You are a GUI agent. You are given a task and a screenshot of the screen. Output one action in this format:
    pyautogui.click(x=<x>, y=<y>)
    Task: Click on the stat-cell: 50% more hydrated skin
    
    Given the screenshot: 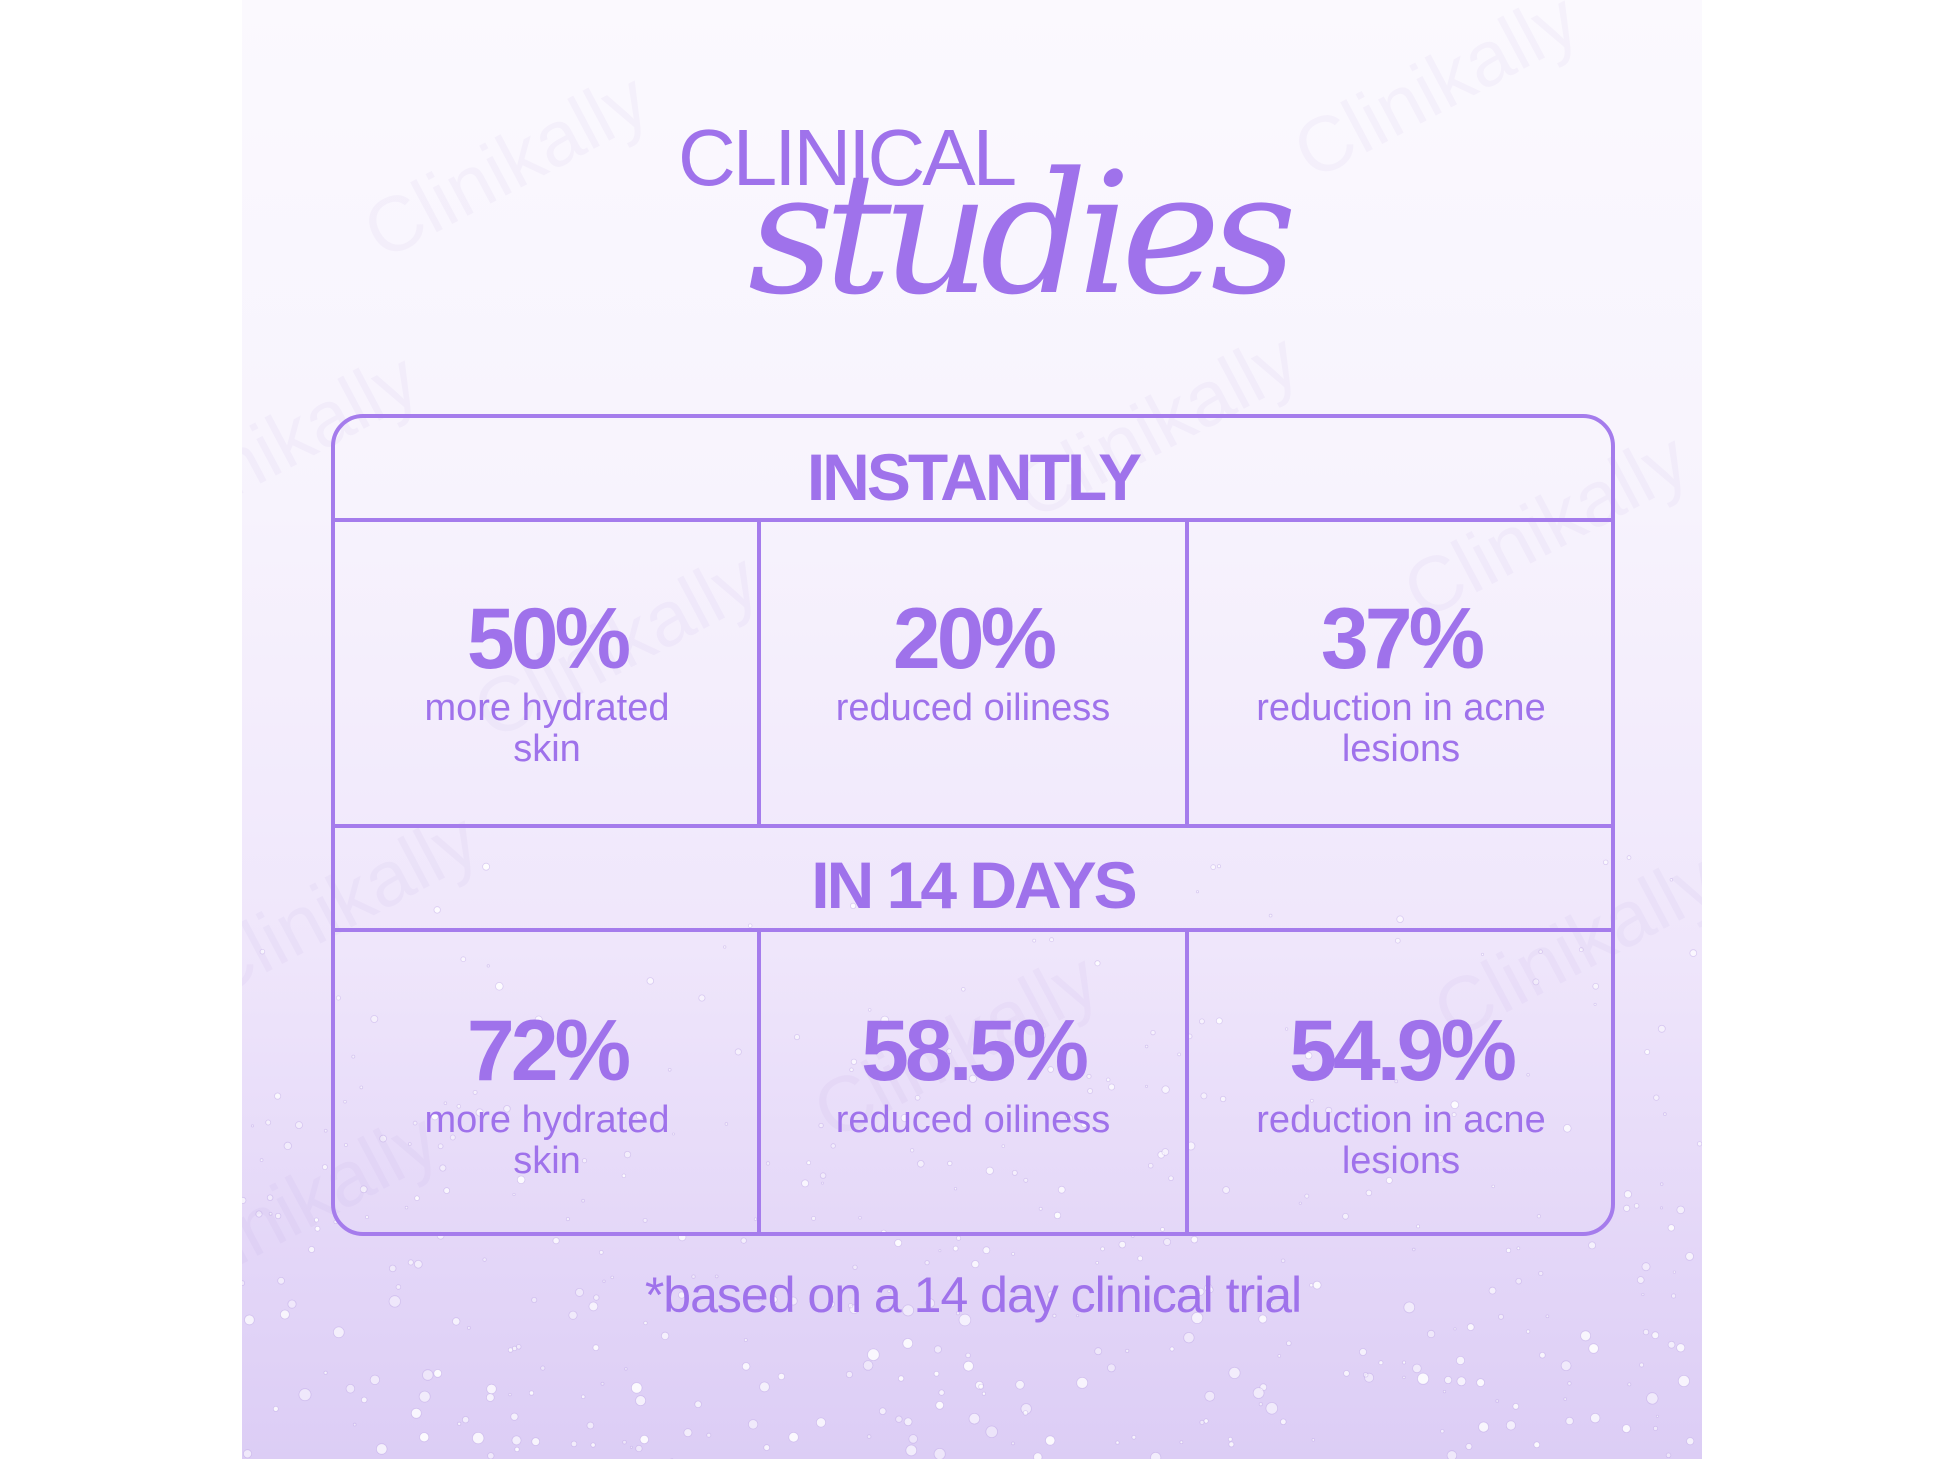 What is the action you would take?
    pyautogui.click(x=547, y=683)
    